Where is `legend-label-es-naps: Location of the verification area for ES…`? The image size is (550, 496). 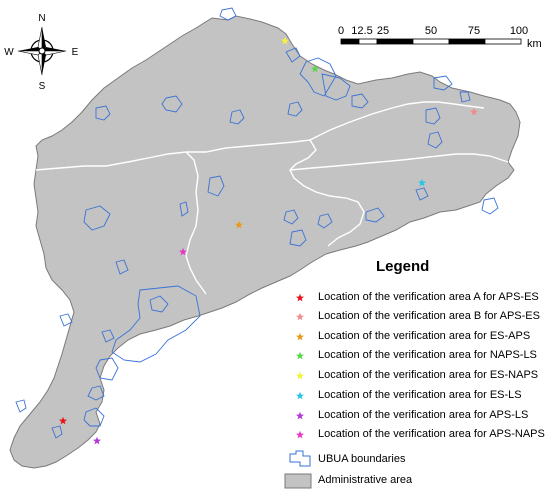
legend-label-es-naps: Location of the verification area for ES… is located at coordinates (428, 375).